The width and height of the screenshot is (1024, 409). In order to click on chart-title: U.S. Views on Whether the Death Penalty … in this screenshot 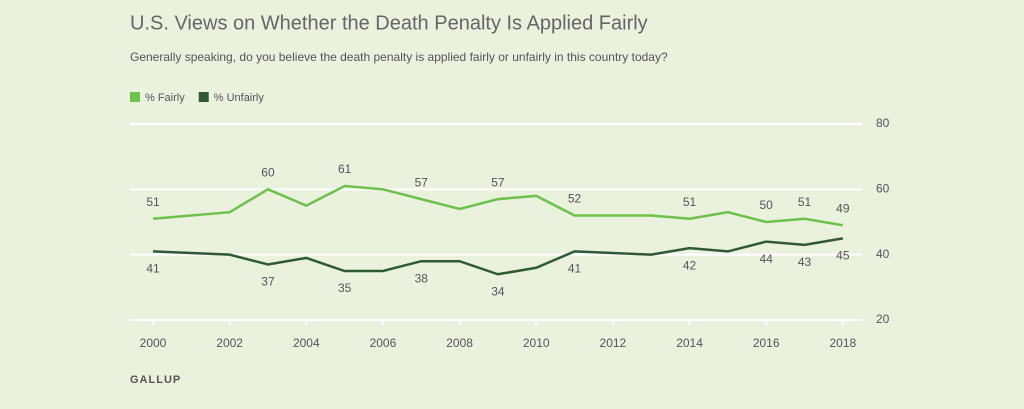, I will do `click(389, 23)`.